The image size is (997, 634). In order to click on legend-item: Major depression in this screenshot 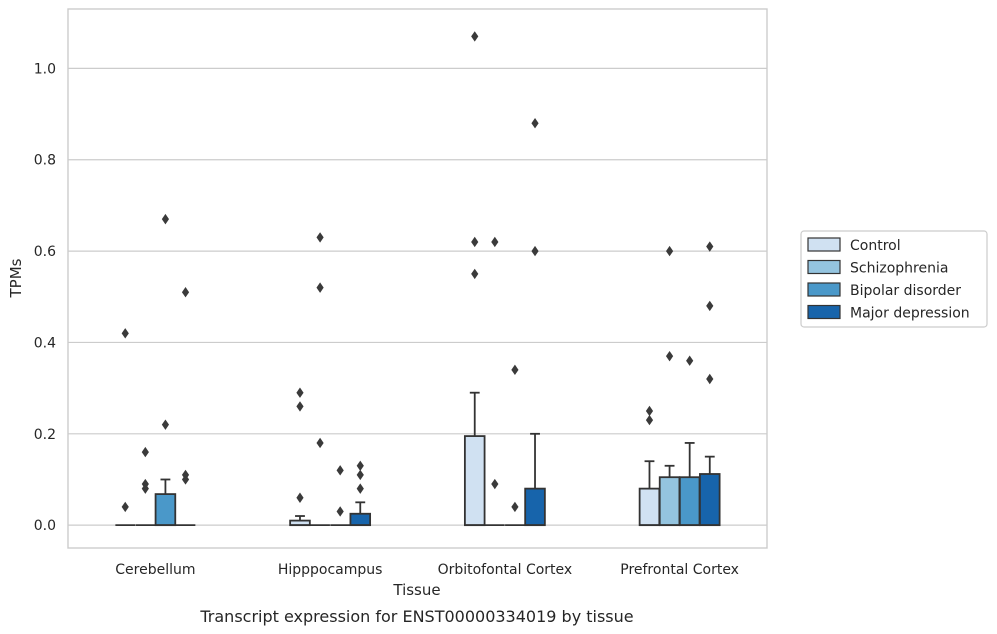, I will do `click(888, 313)`.